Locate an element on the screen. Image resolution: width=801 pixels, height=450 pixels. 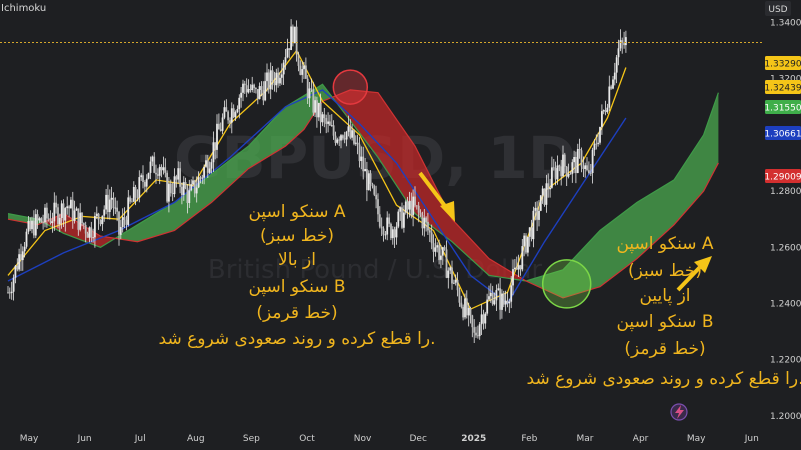
annotation-right-line-4: سنکو اسپن B is located at coordinates (664, 322).